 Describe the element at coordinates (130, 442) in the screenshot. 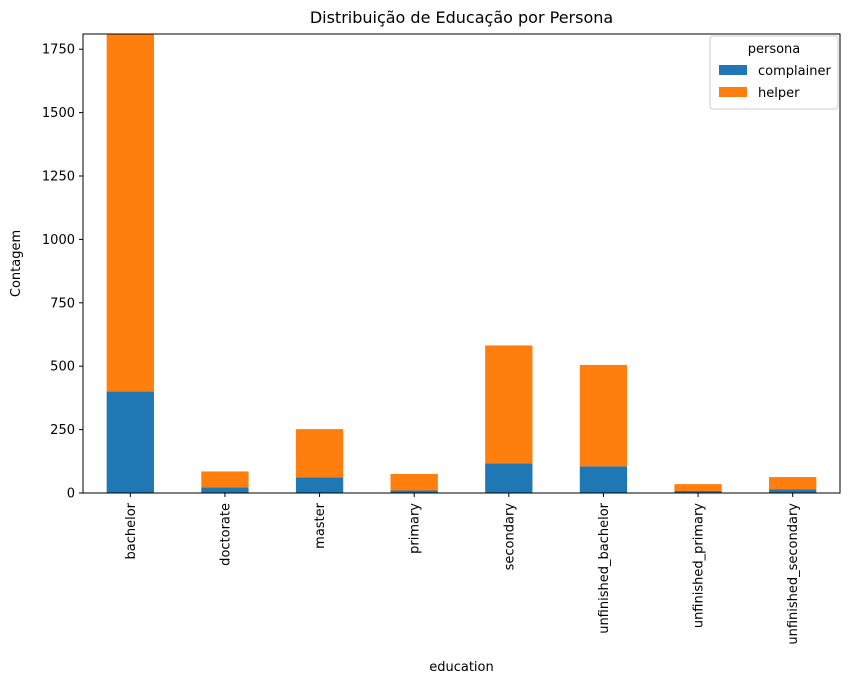

I see `bar-complainer-bachelor` at that location.